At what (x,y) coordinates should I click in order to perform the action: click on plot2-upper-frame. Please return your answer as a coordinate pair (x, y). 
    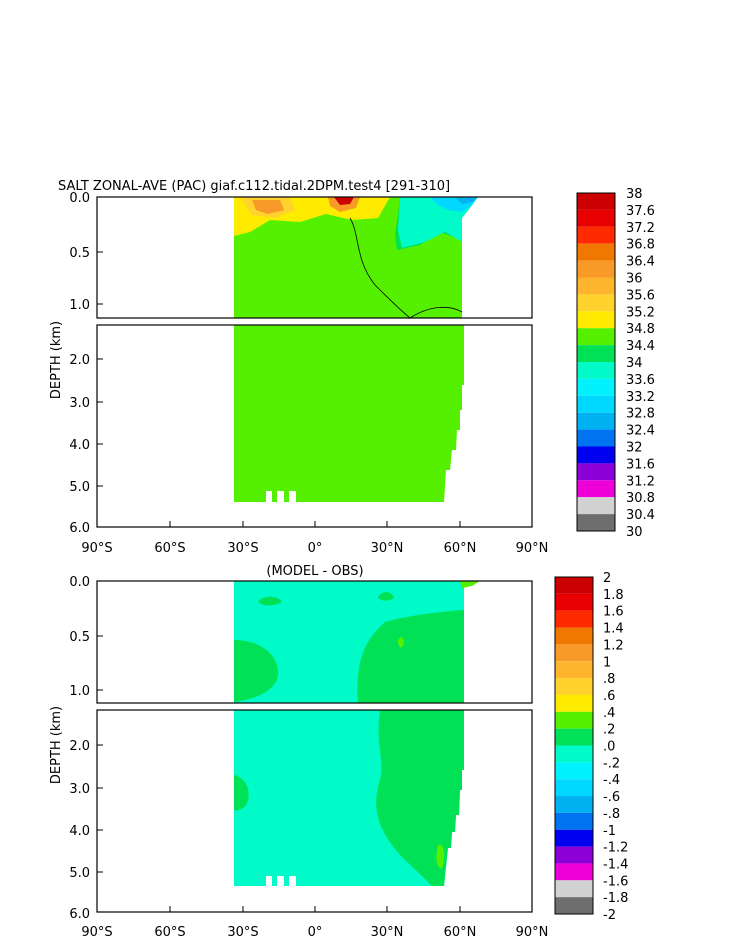
    Looking at the image, I should click on (314, 642).